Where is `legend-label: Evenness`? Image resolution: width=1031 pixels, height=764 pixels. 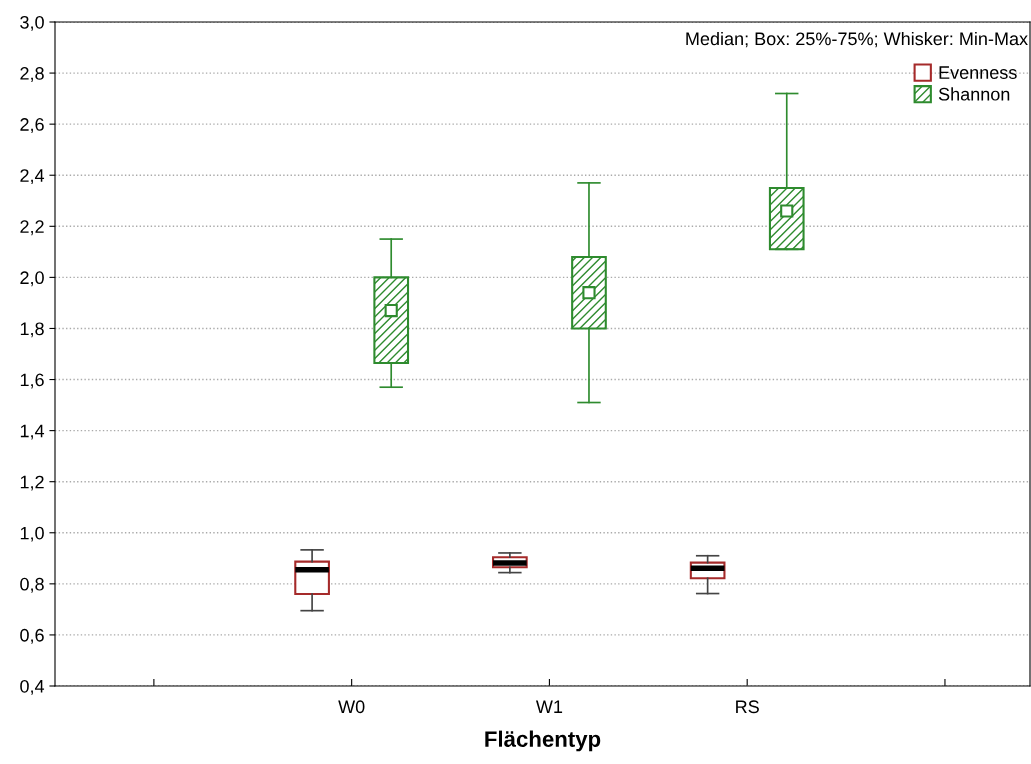
legend-label: Evenness is located at coordinates (978, 72).